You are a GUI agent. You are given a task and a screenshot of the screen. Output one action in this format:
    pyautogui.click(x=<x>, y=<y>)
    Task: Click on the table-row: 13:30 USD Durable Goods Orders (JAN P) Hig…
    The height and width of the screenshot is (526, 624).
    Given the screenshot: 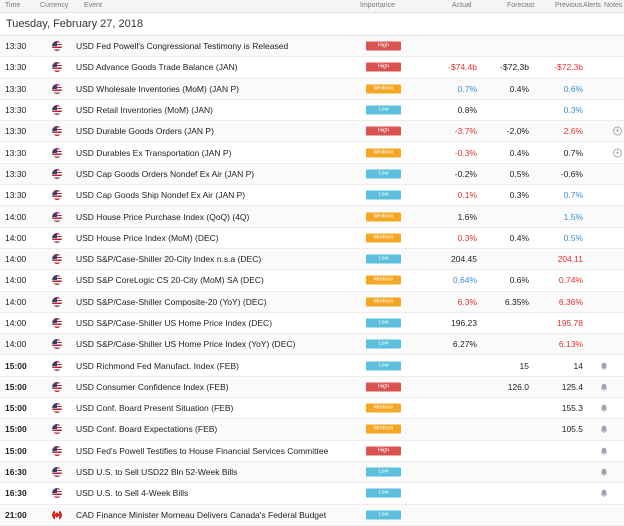 What is the action you would take?
    pyautogui.click(x=312, y=132)
    